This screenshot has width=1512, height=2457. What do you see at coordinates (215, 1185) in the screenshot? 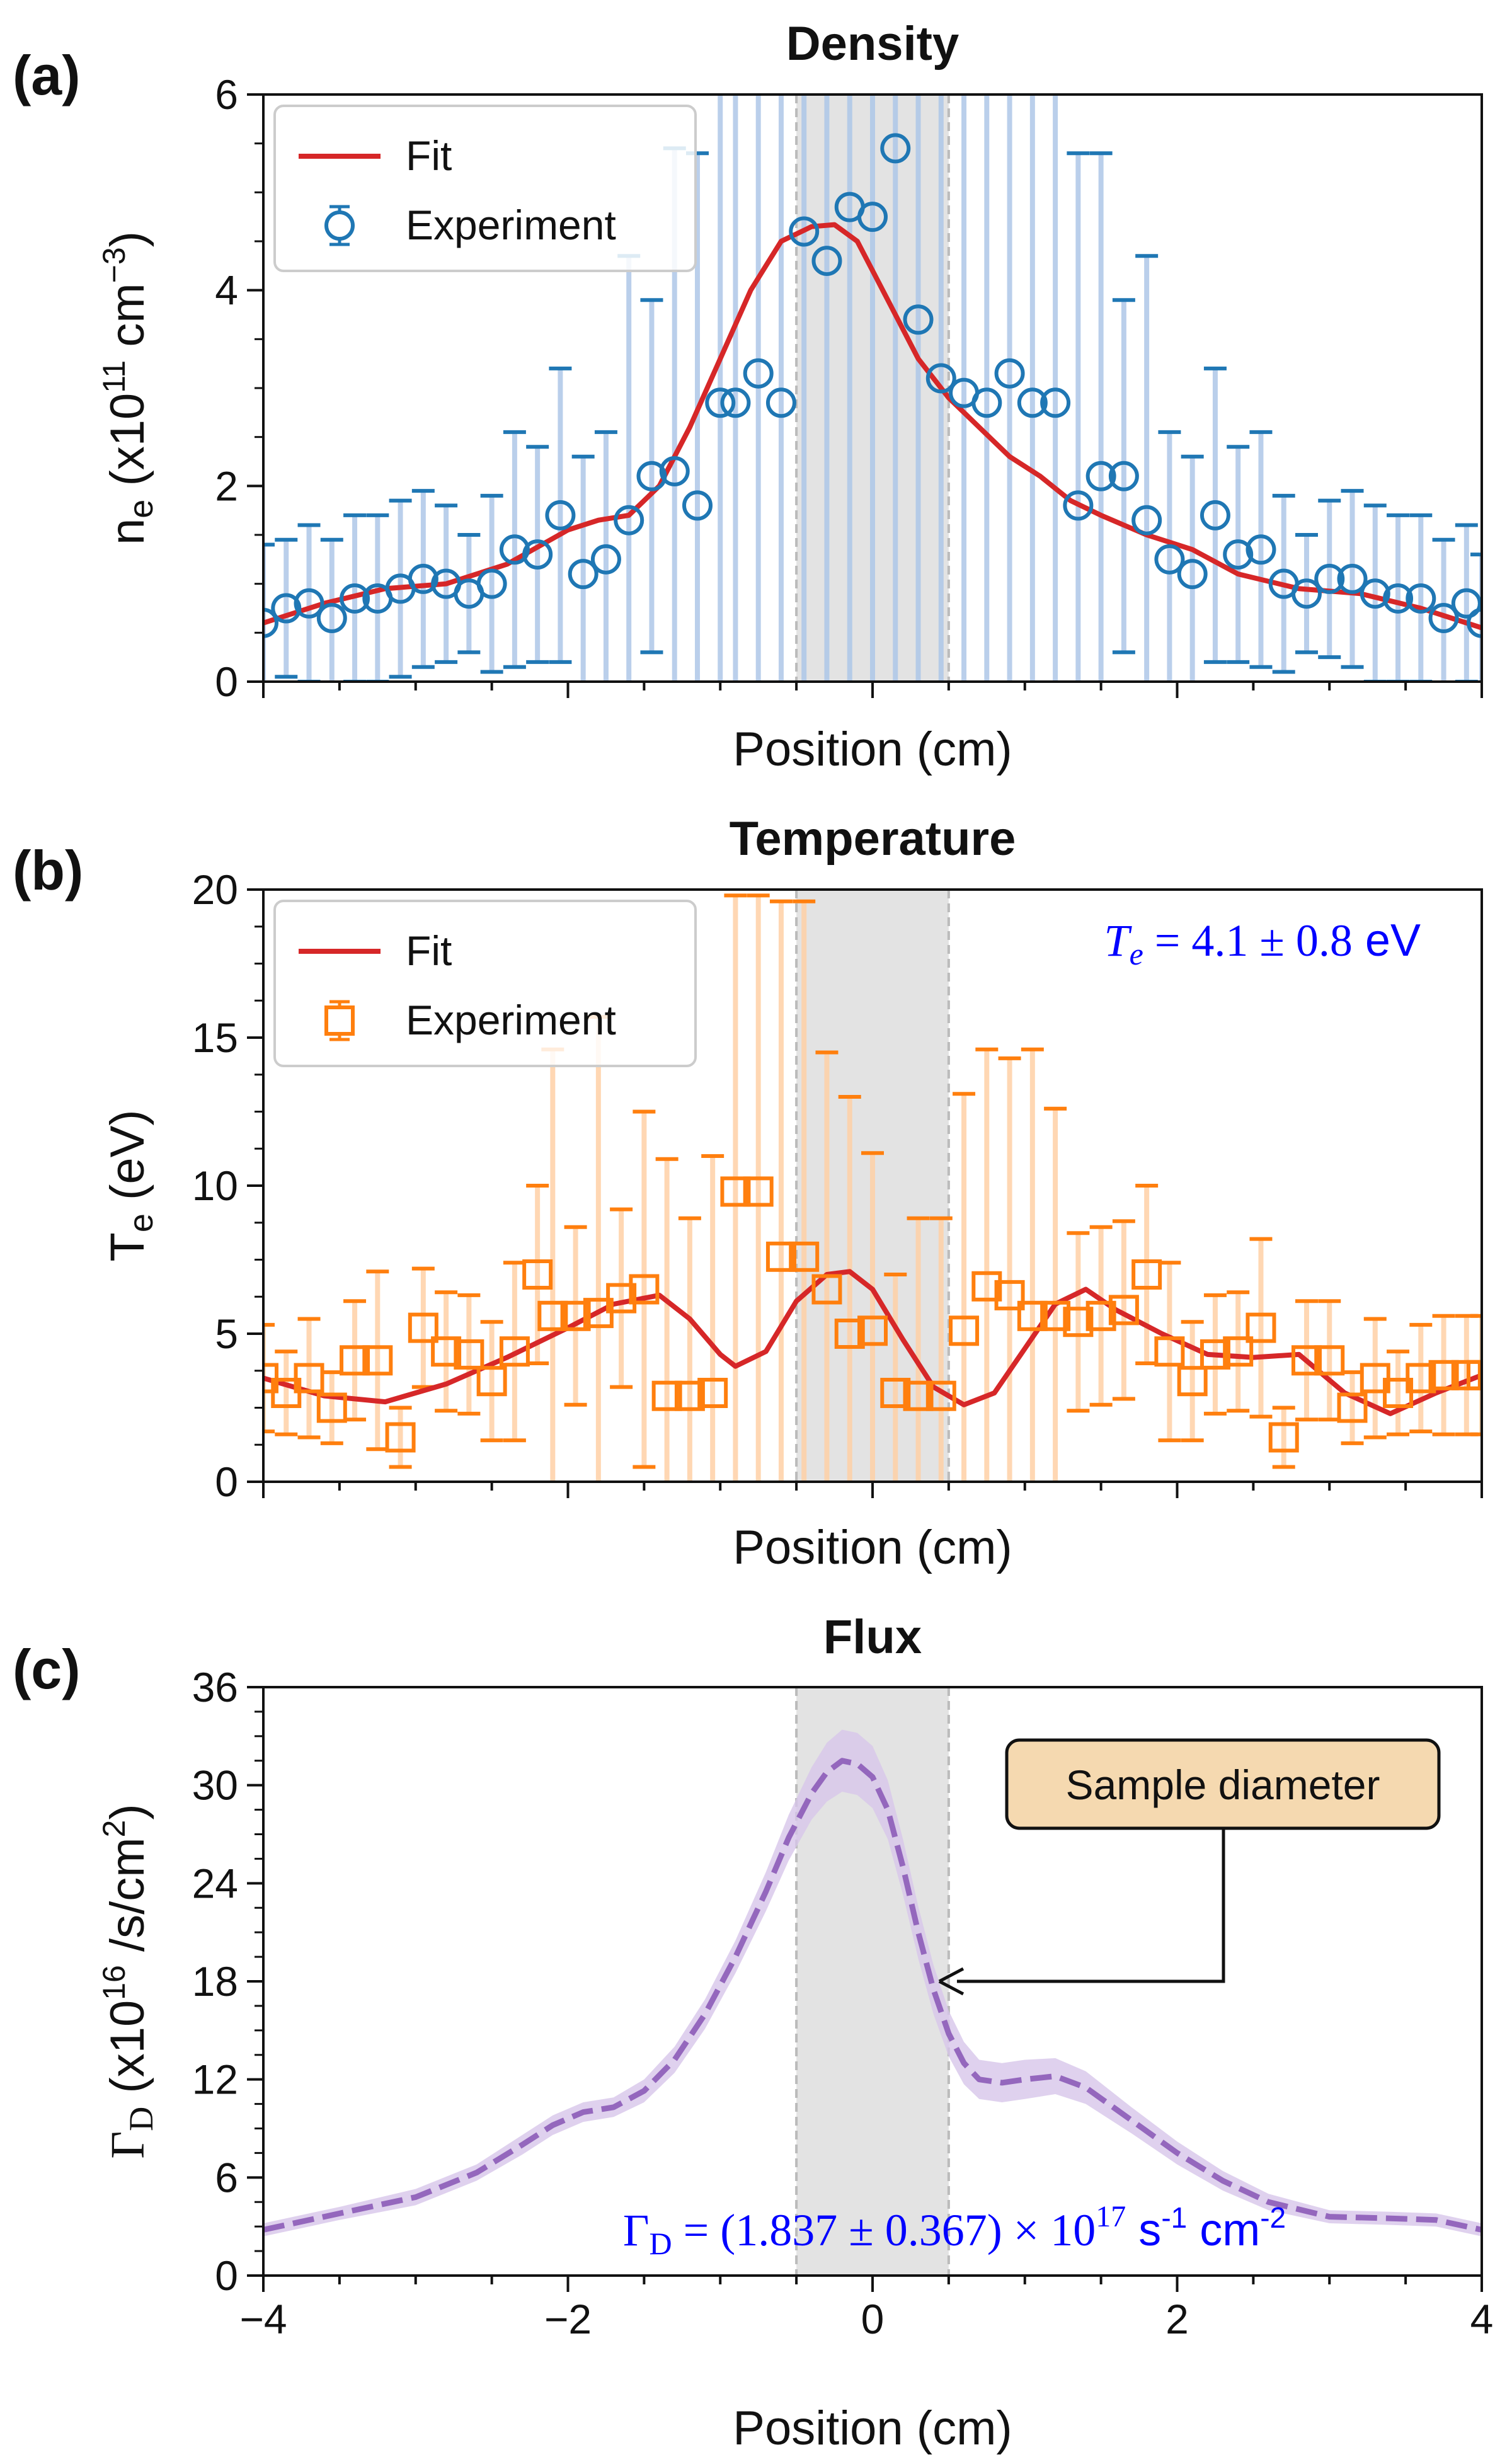
I see `y-tick-label: 10` at bounding box center [215, 1185].